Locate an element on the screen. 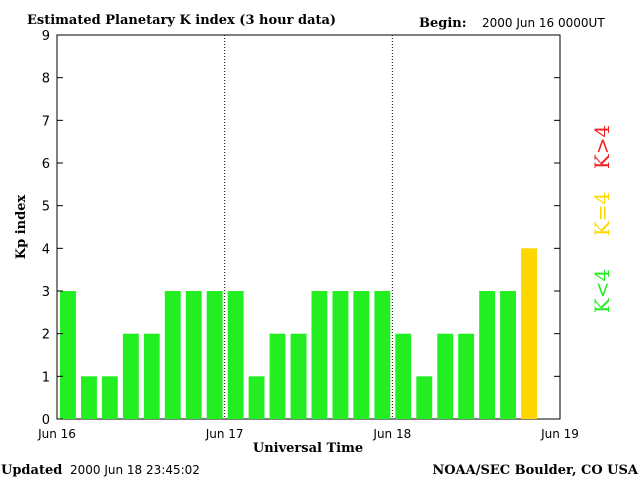 The image size is (640, 480). begin-label: Begin: is located at coordinates (443, 23).